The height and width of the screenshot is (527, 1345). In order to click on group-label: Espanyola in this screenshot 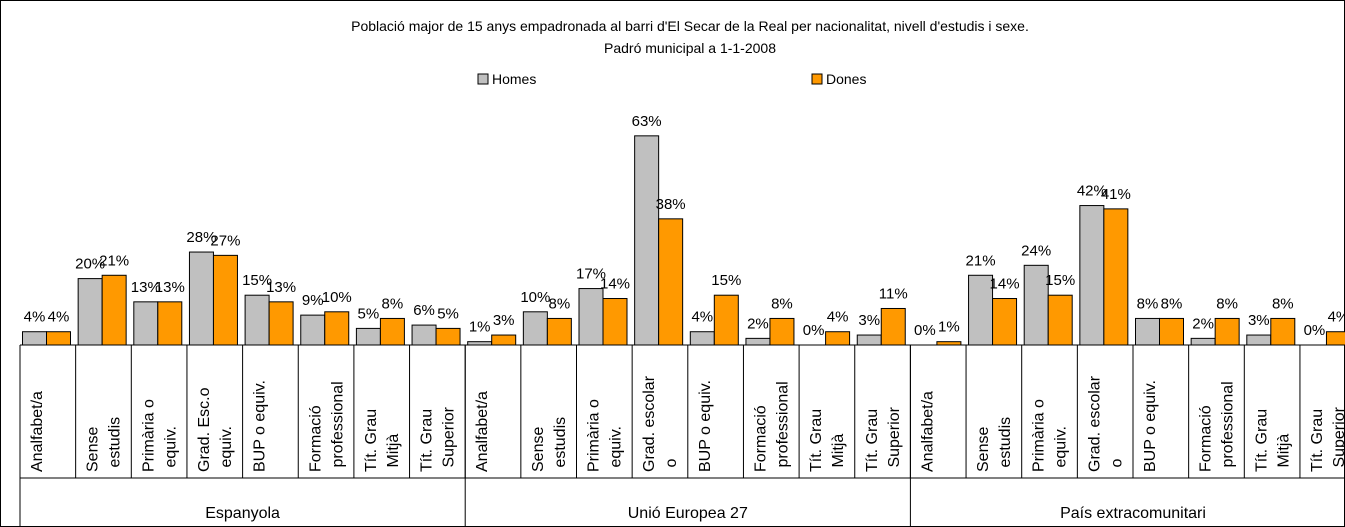, I will do `click(242, 513)`.